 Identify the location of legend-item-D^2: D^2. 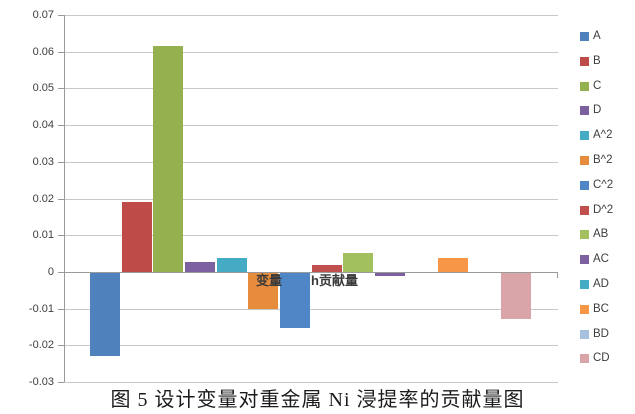
(597, 210).